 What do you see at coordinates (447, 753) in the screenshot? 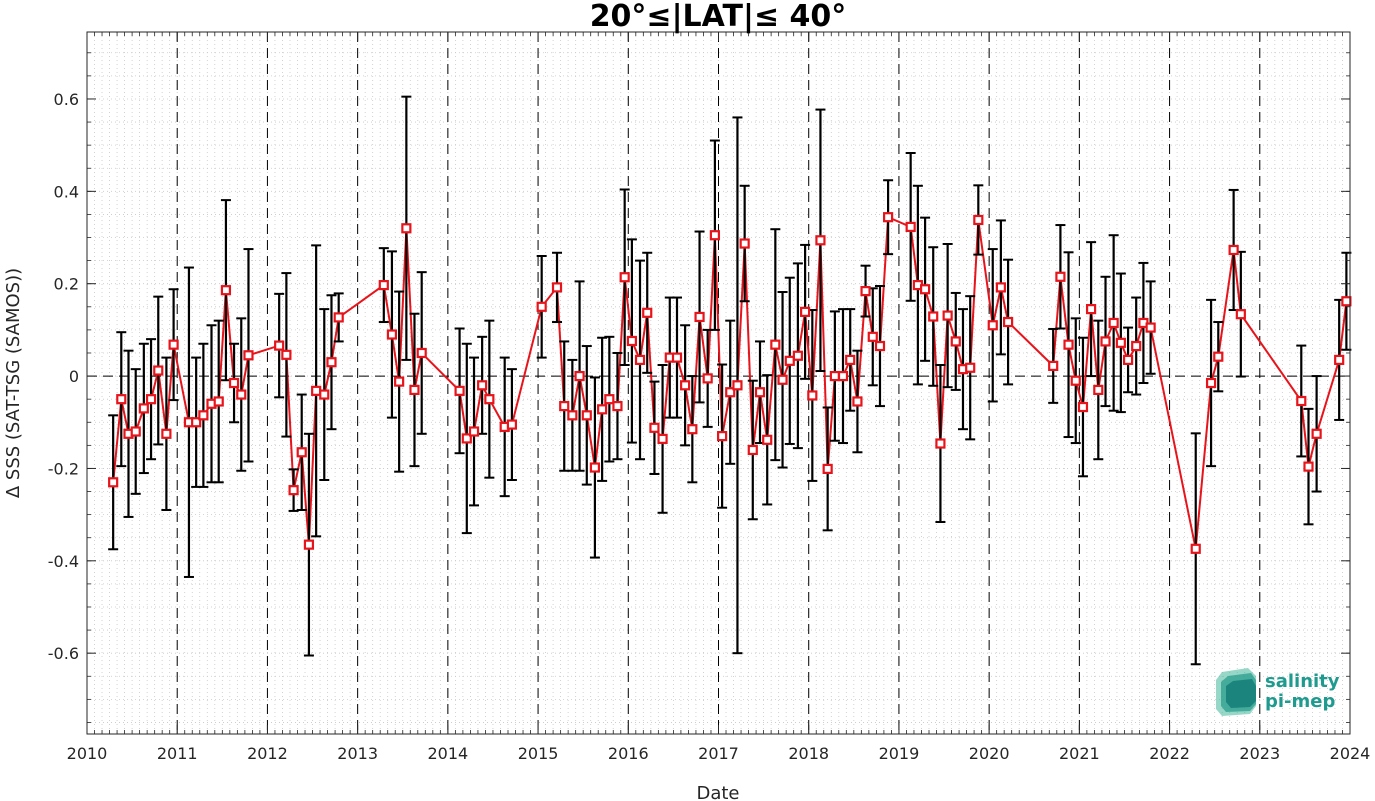
I see `x-tick-label: 2014` at bounding box center [447, 753].